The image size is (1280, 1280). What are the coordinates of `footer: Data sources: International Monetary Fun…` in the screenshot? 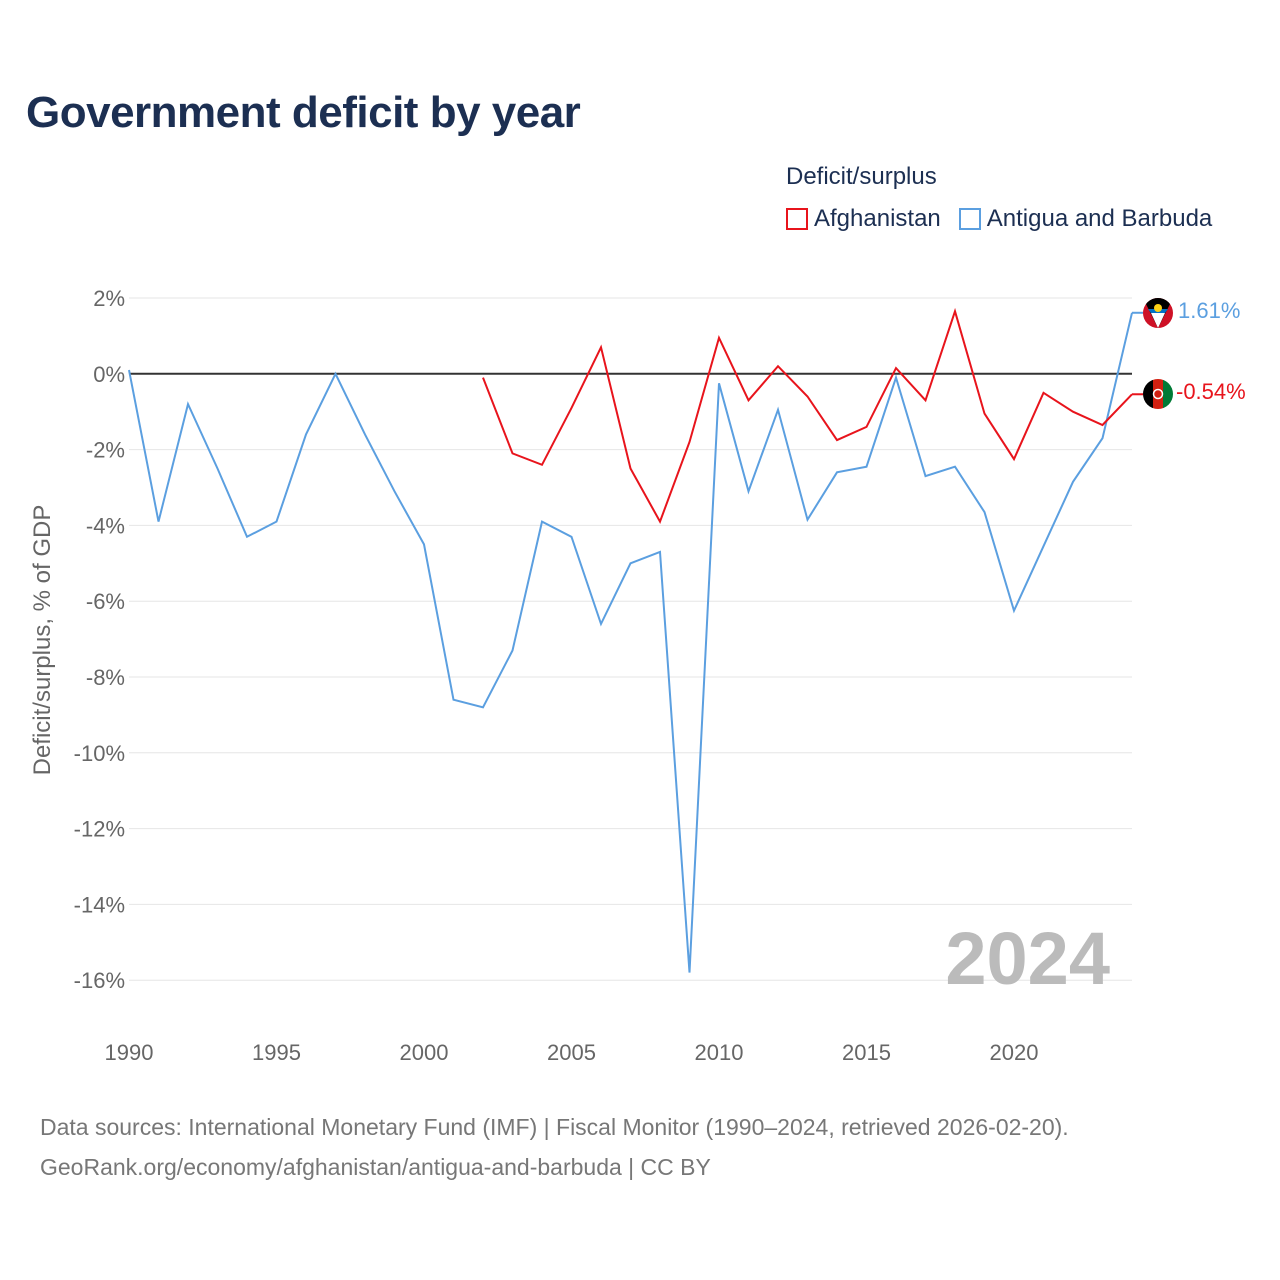 It's located at (554, 1147).